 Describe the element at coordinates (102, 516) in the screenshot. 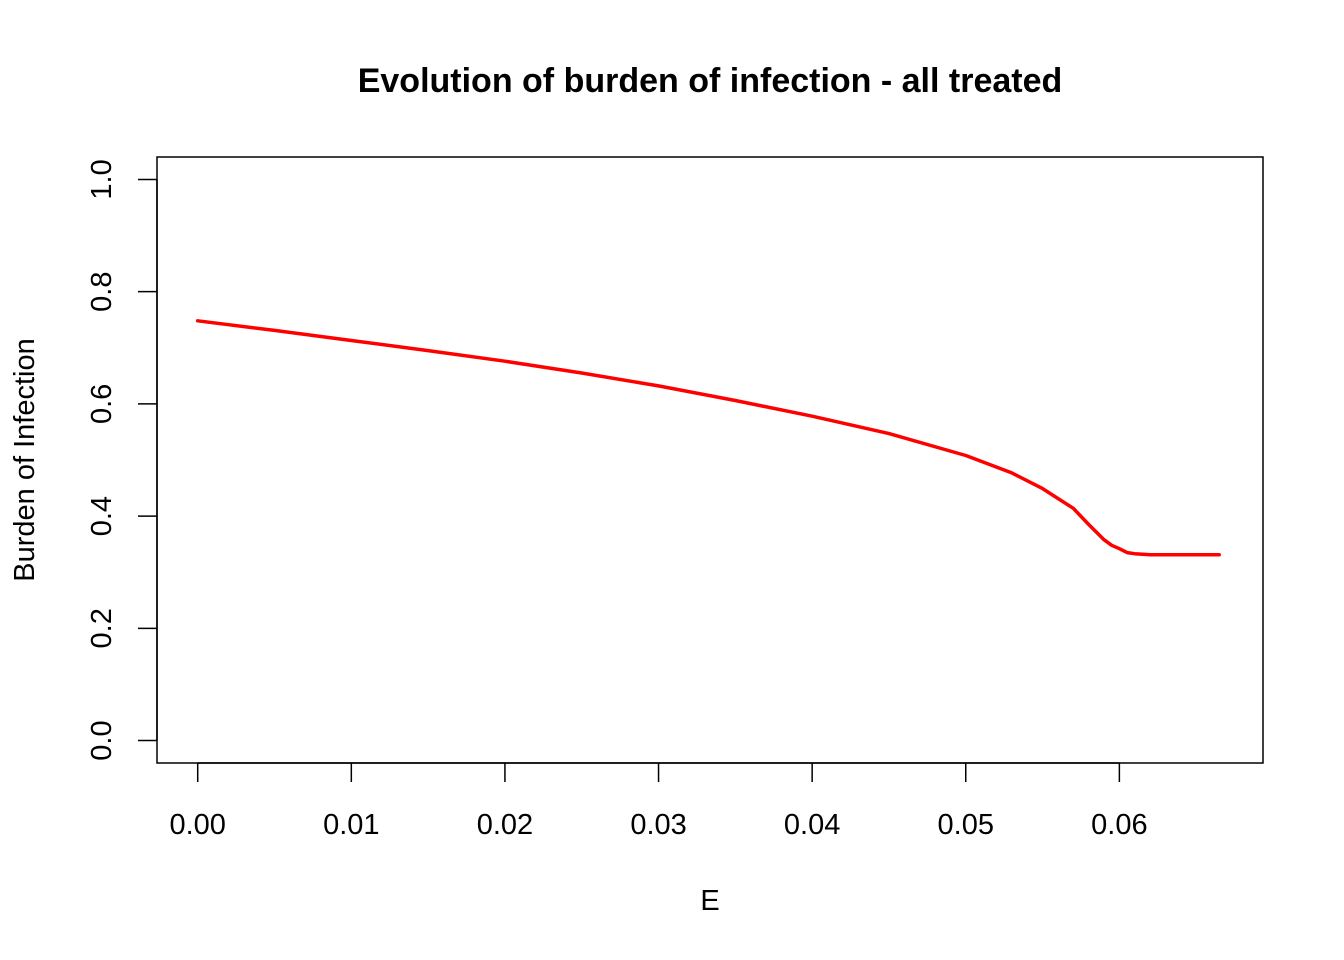

I see `y-tick-label: 0.4` at that location.